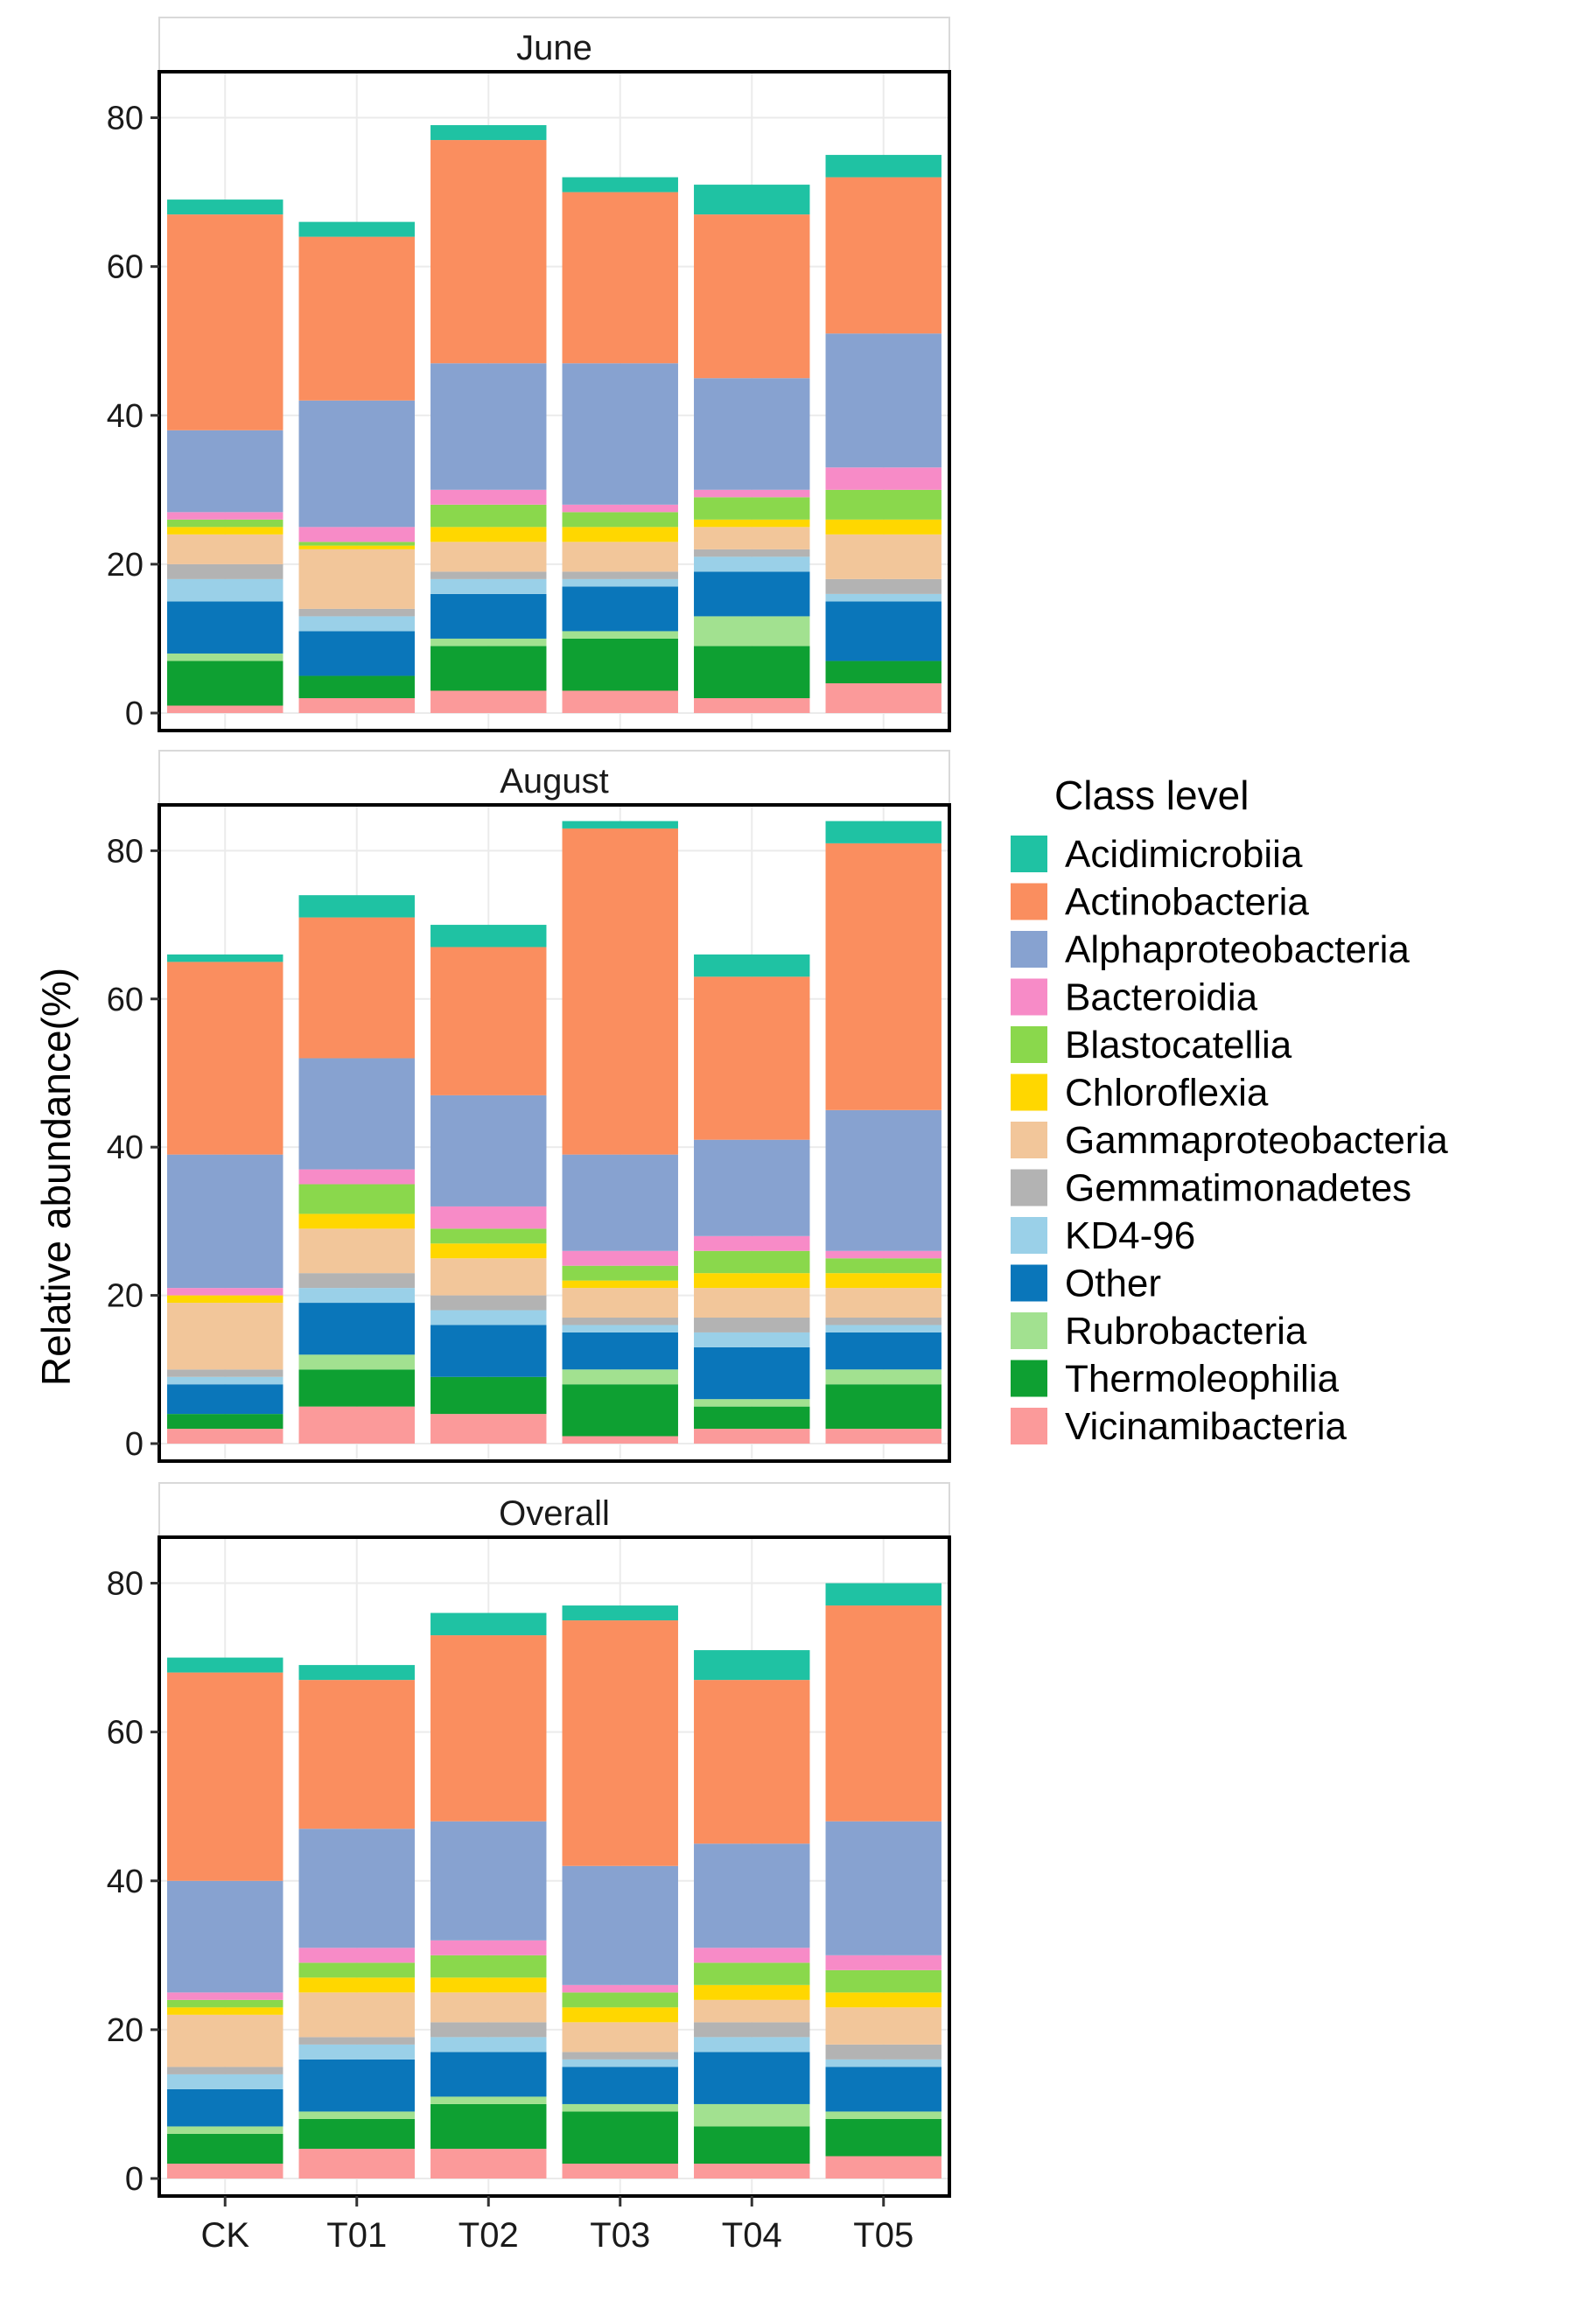 This screenshot has width=1596, height=2322. Describe the element at coordinates (752, 1187) in the screenshot. I see `bar-segment-alphaproteobacteria-t04` at that location.